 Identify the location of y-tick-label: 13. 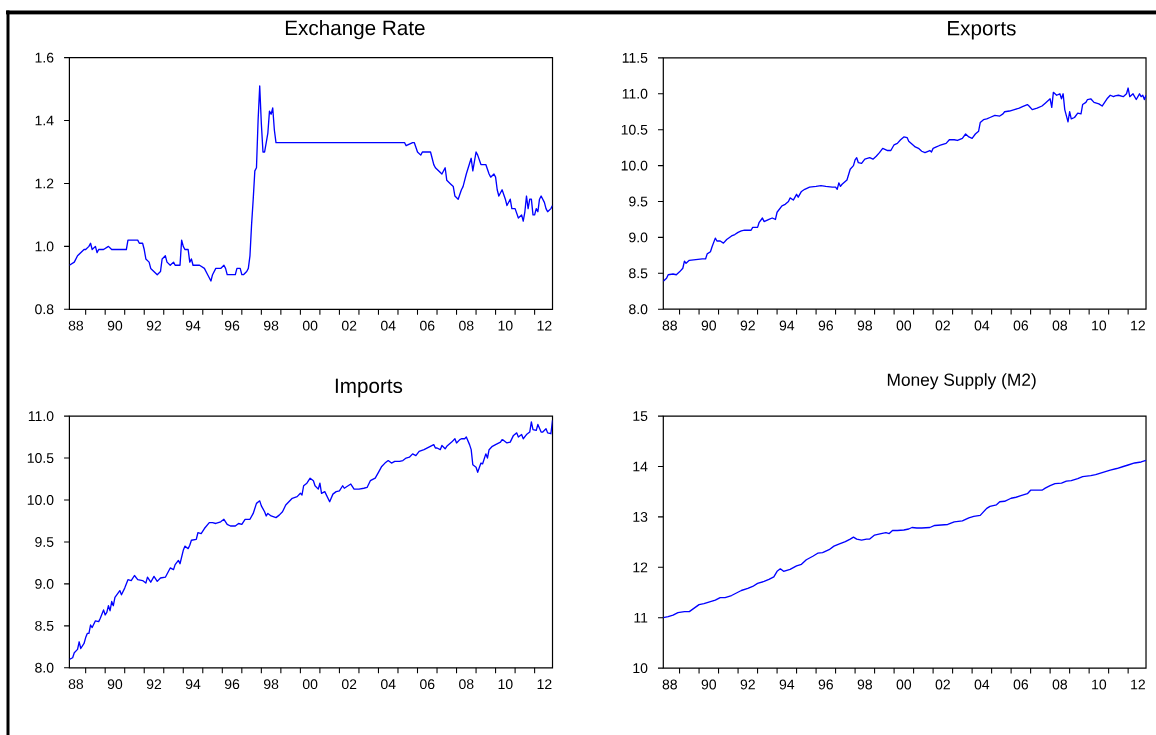
(640, 516).